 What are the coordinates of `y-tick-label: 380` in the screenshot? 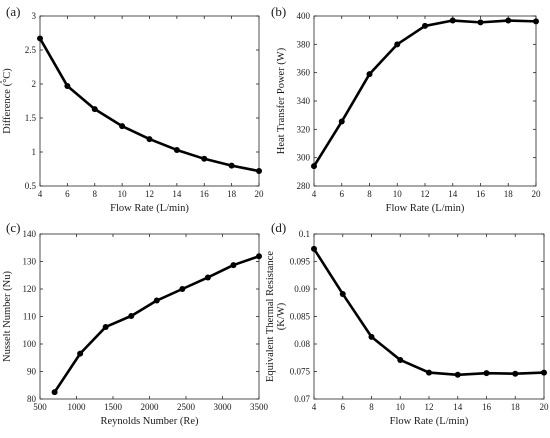 It's located at (304, 44).